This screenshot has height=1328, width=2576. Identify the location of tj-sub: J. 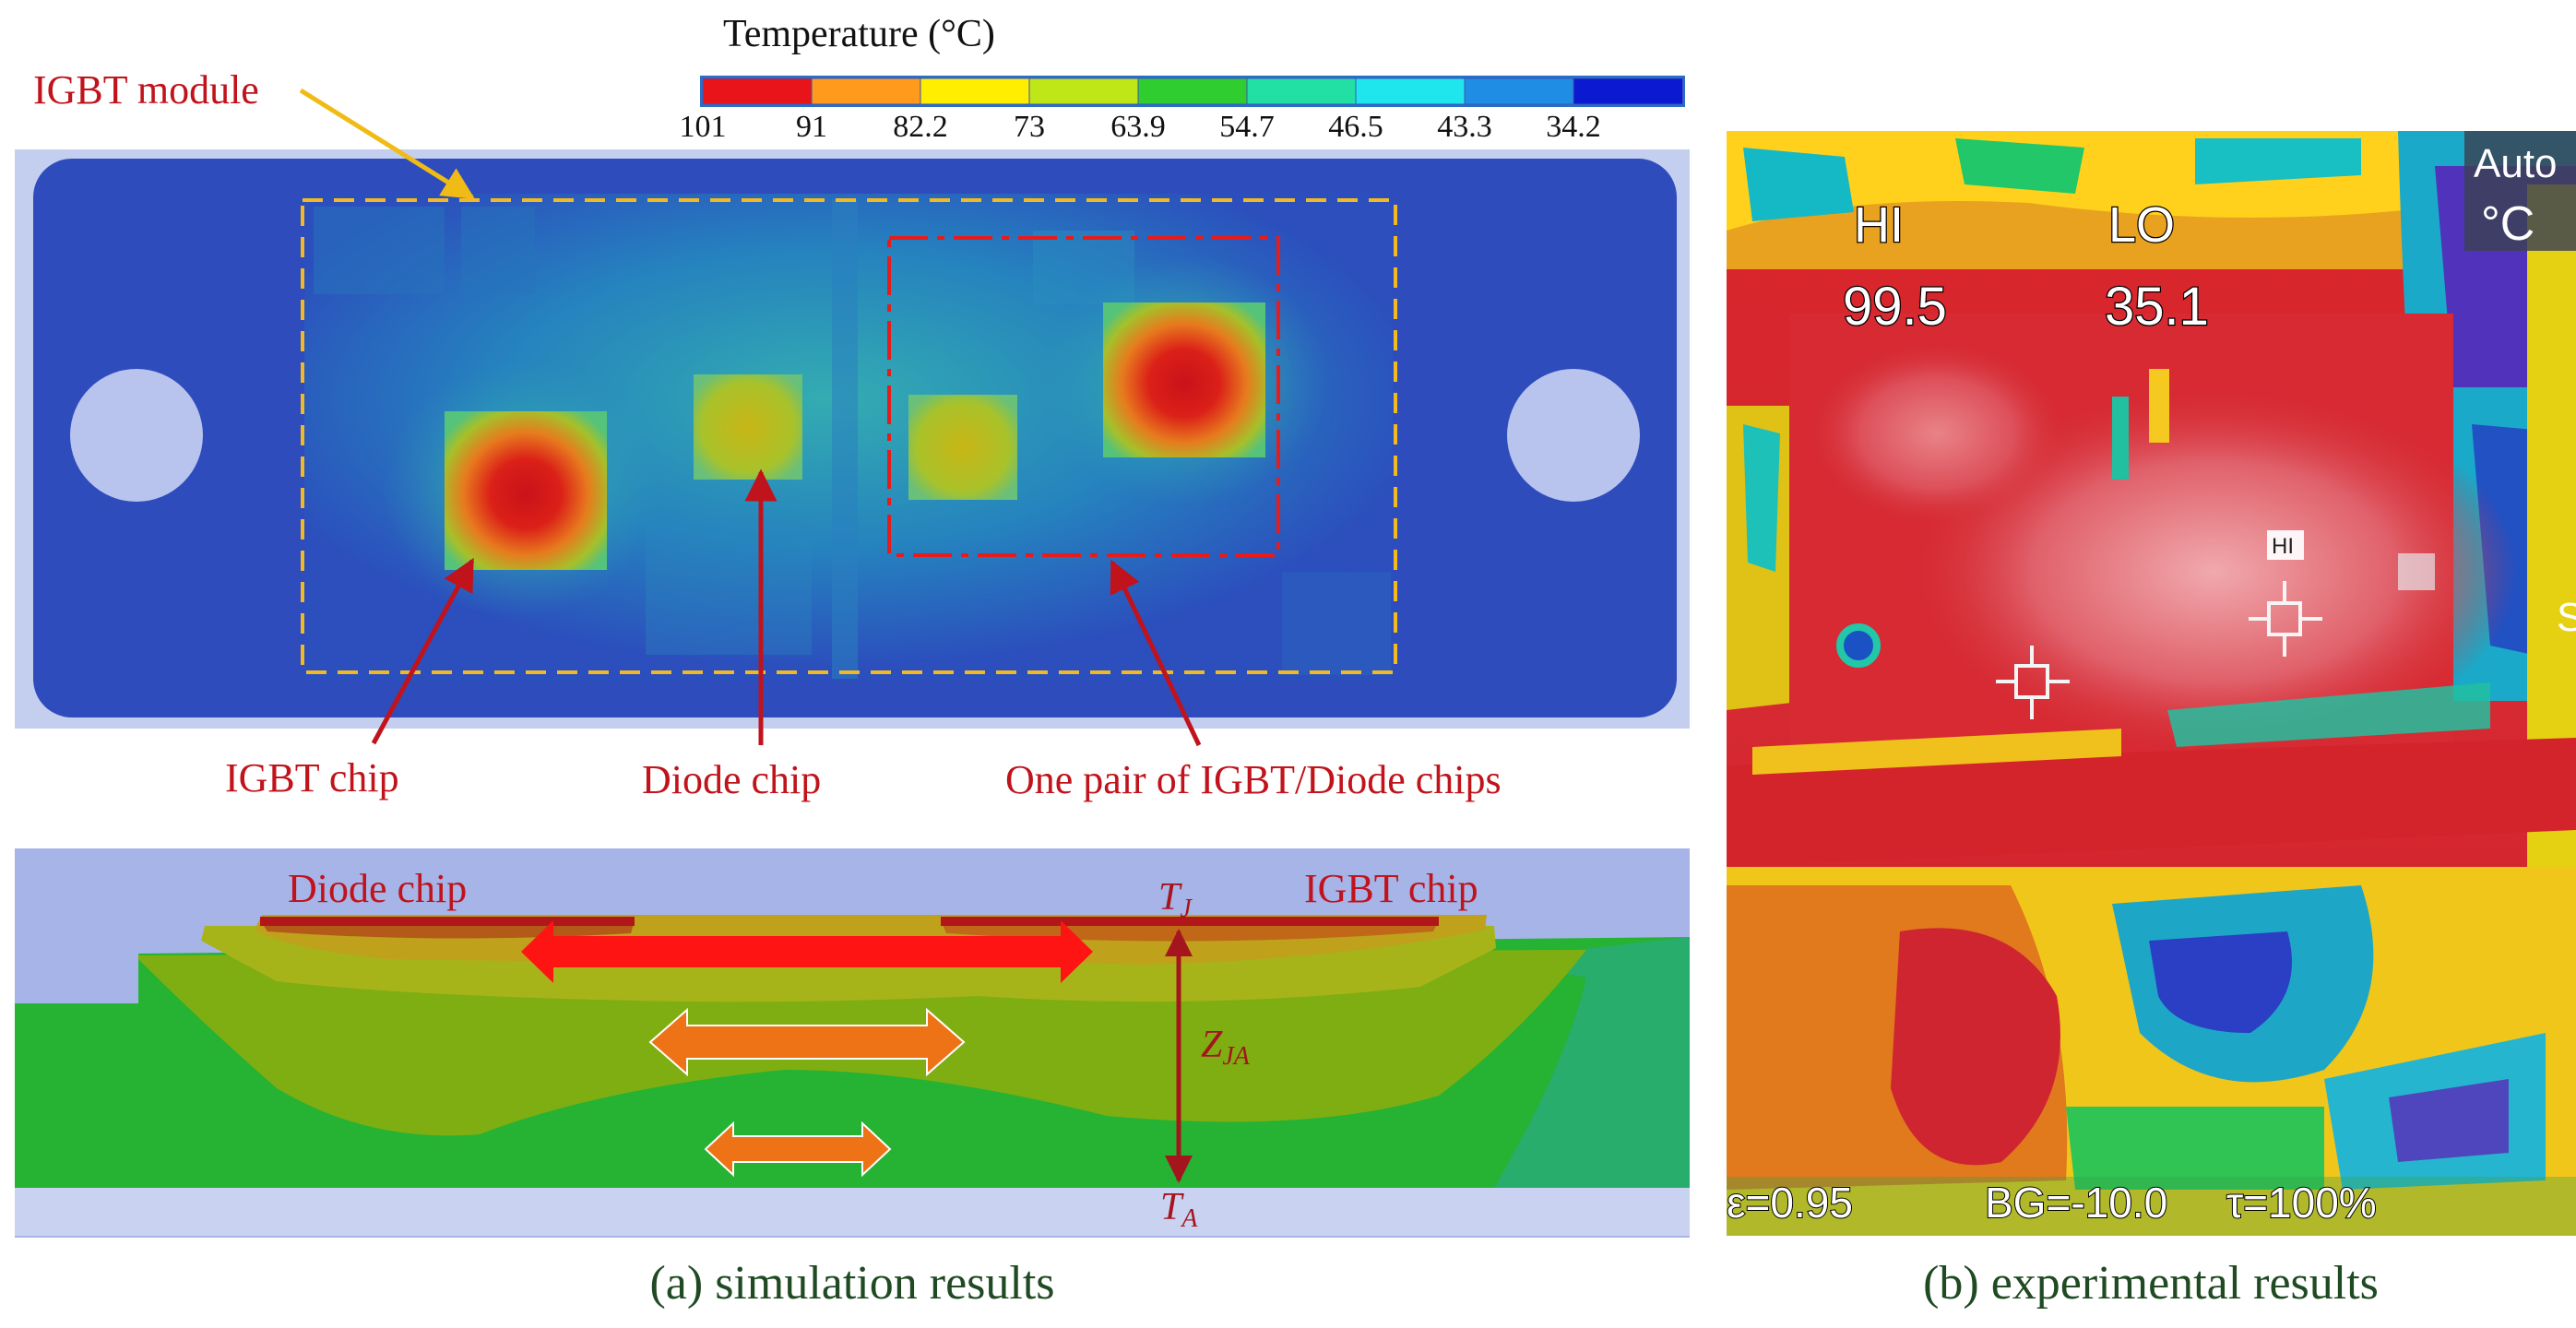
(1186, 909).